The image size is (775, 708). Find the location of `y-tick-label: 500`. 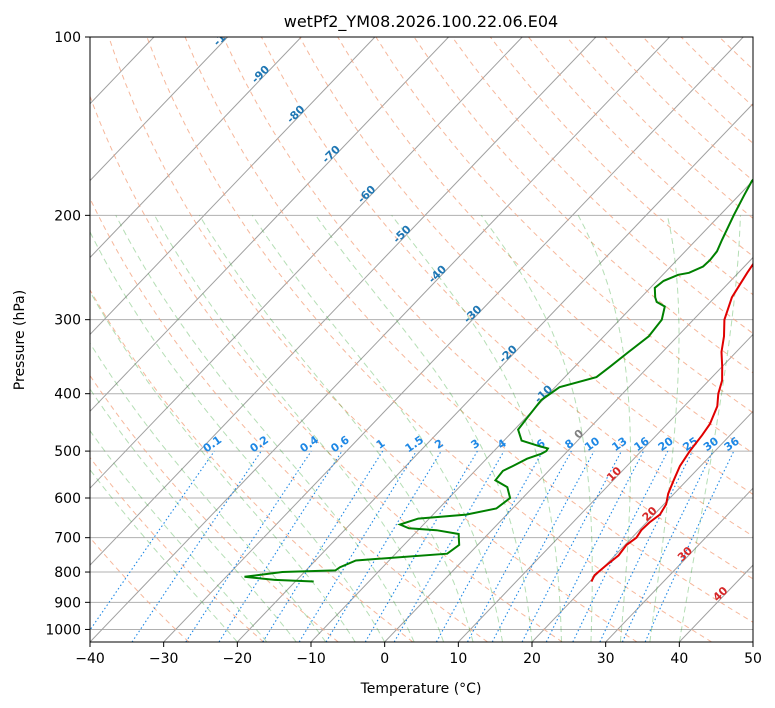

y-tick-label: 500 is located at coordinates (67, 452).